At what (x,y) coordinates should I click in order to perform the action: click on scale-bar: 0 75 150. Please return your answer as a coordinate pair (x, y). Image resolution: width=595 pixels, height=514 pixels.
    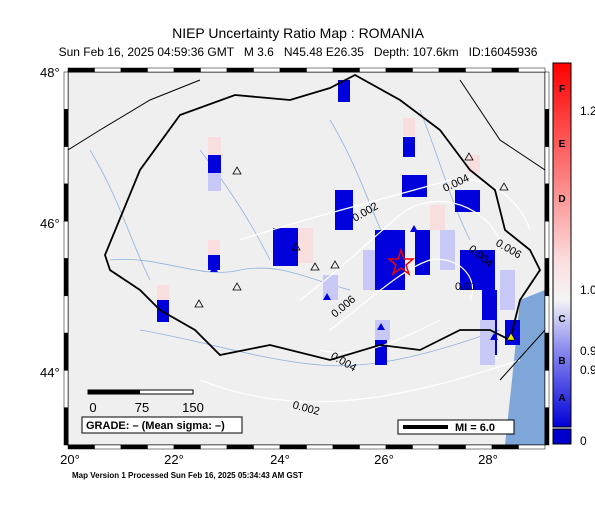
    Looking at the image, I should click on (145, 402).